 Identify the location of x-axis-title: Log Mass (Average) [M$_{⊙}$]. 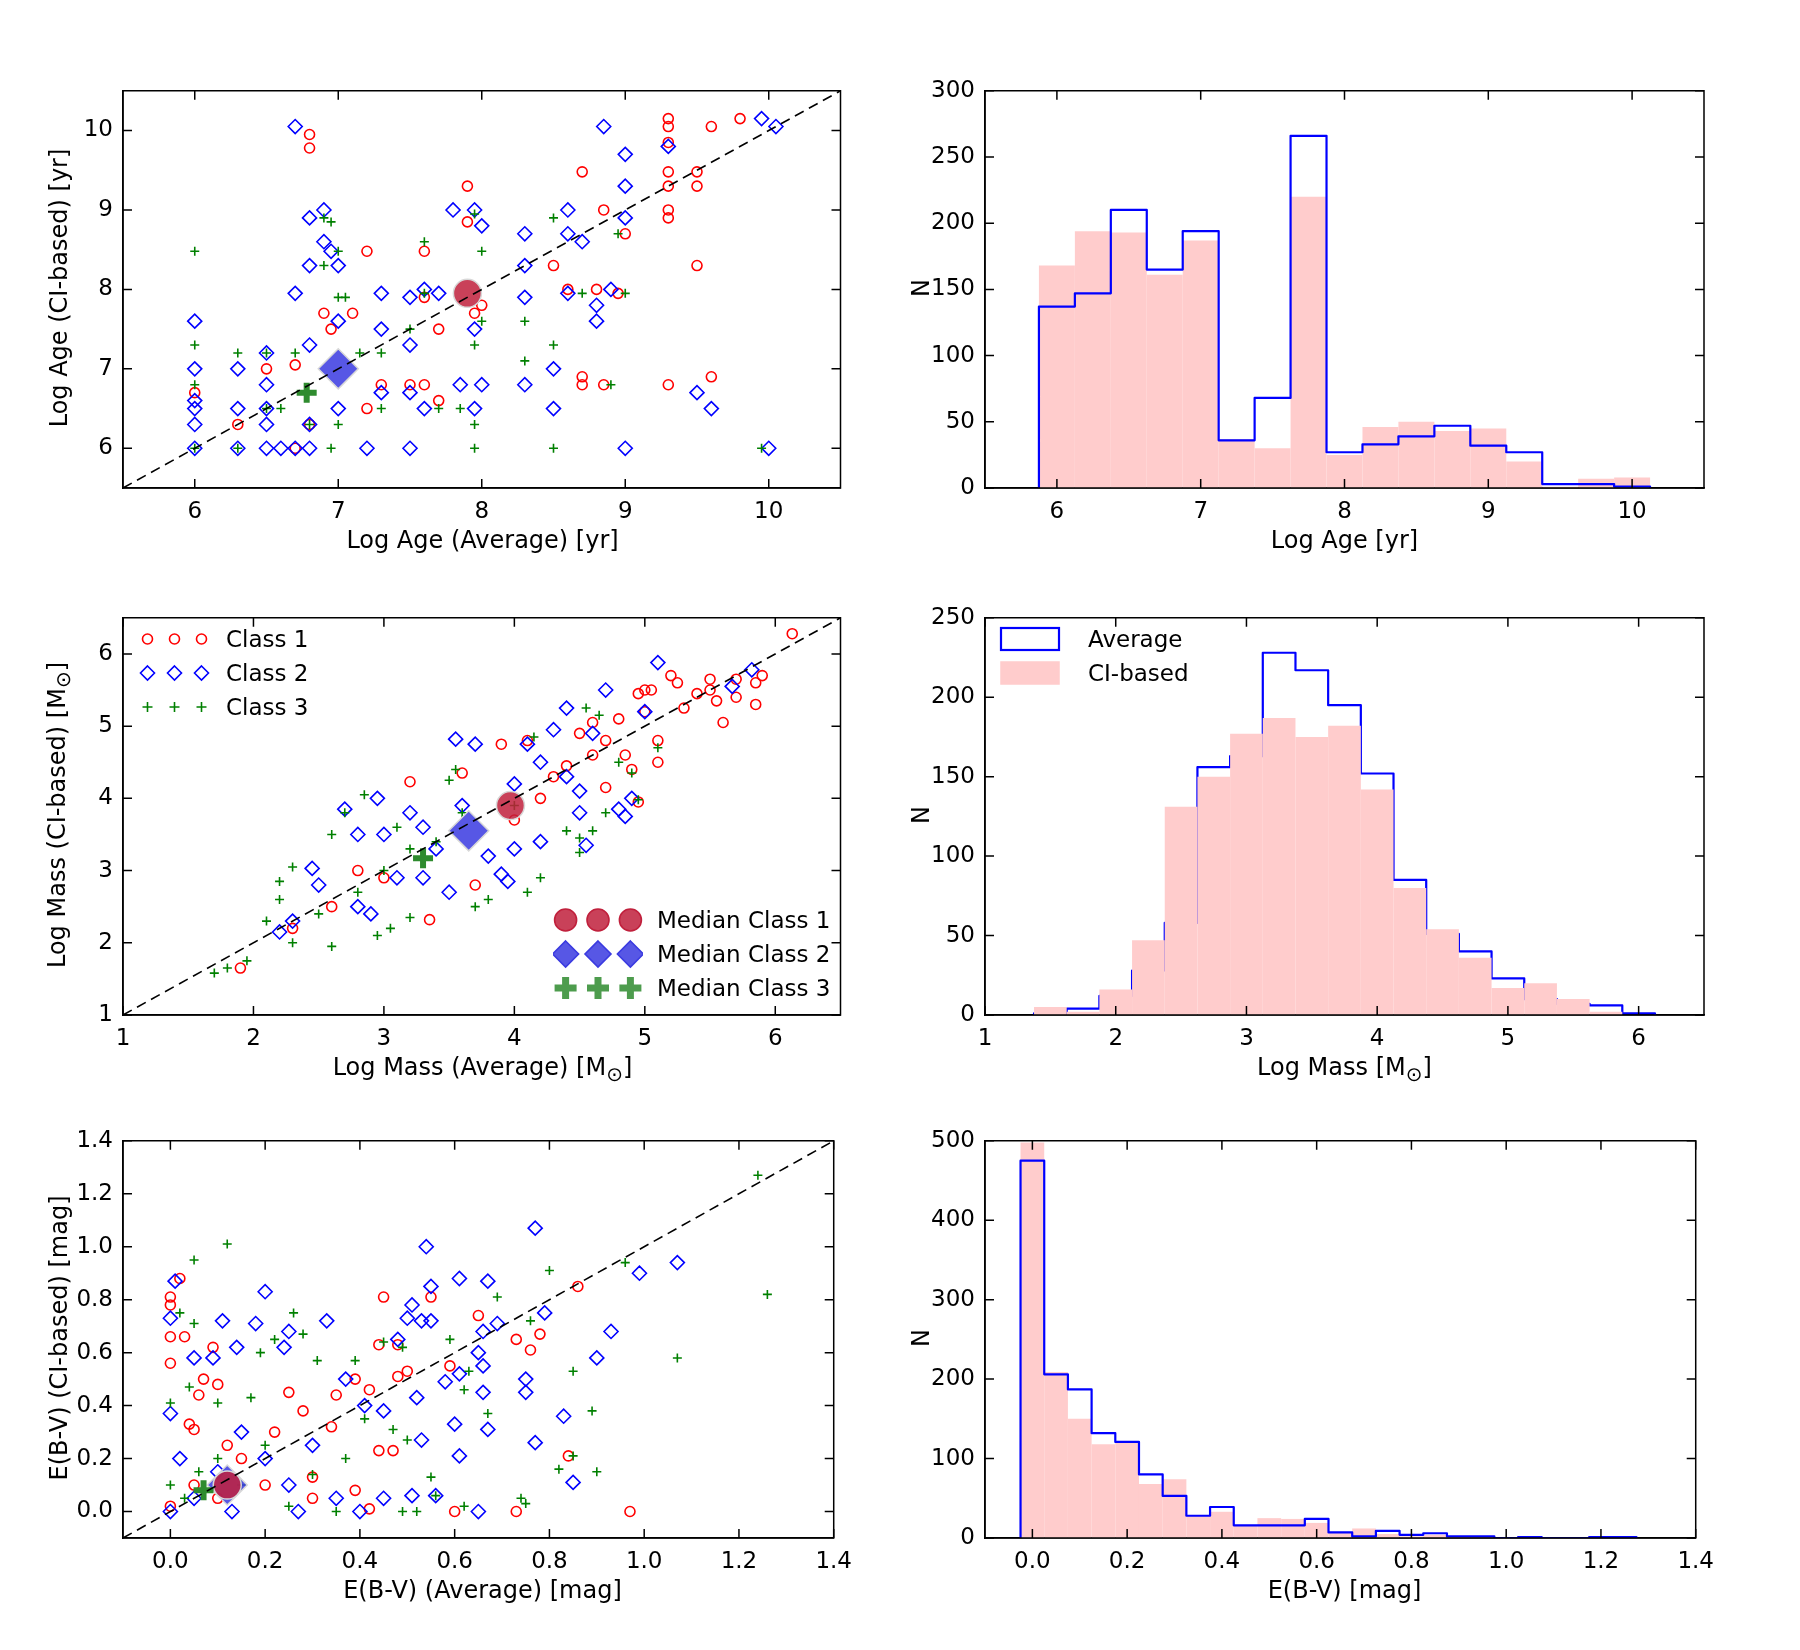
(482, 1069).